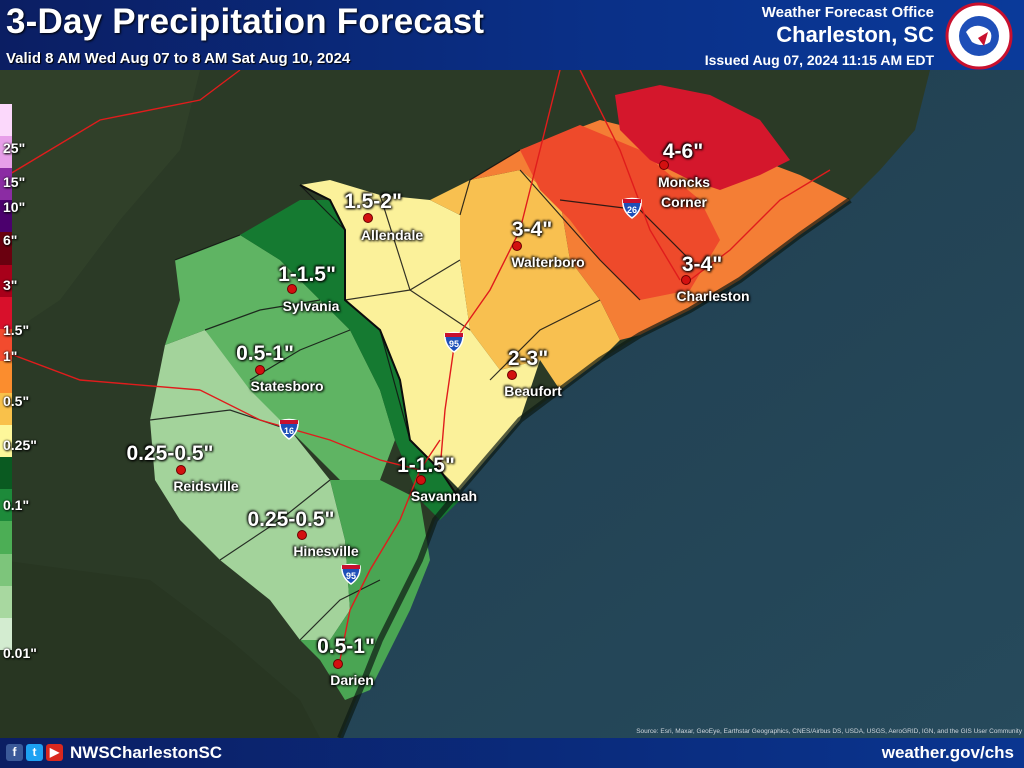  Describe the element at coordinates (847, 12) in the screenshot. I see `office-label: Weather Forecast Office` at that location.